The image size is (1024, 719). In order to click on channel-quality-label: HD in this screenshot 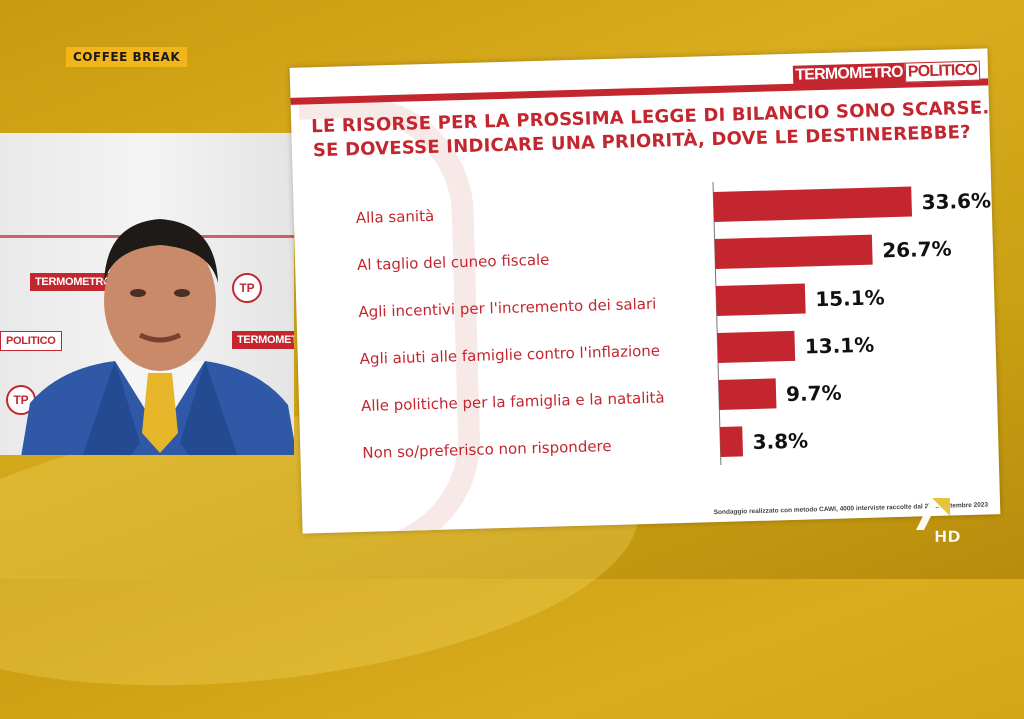, I will do `click(947, 536)`.